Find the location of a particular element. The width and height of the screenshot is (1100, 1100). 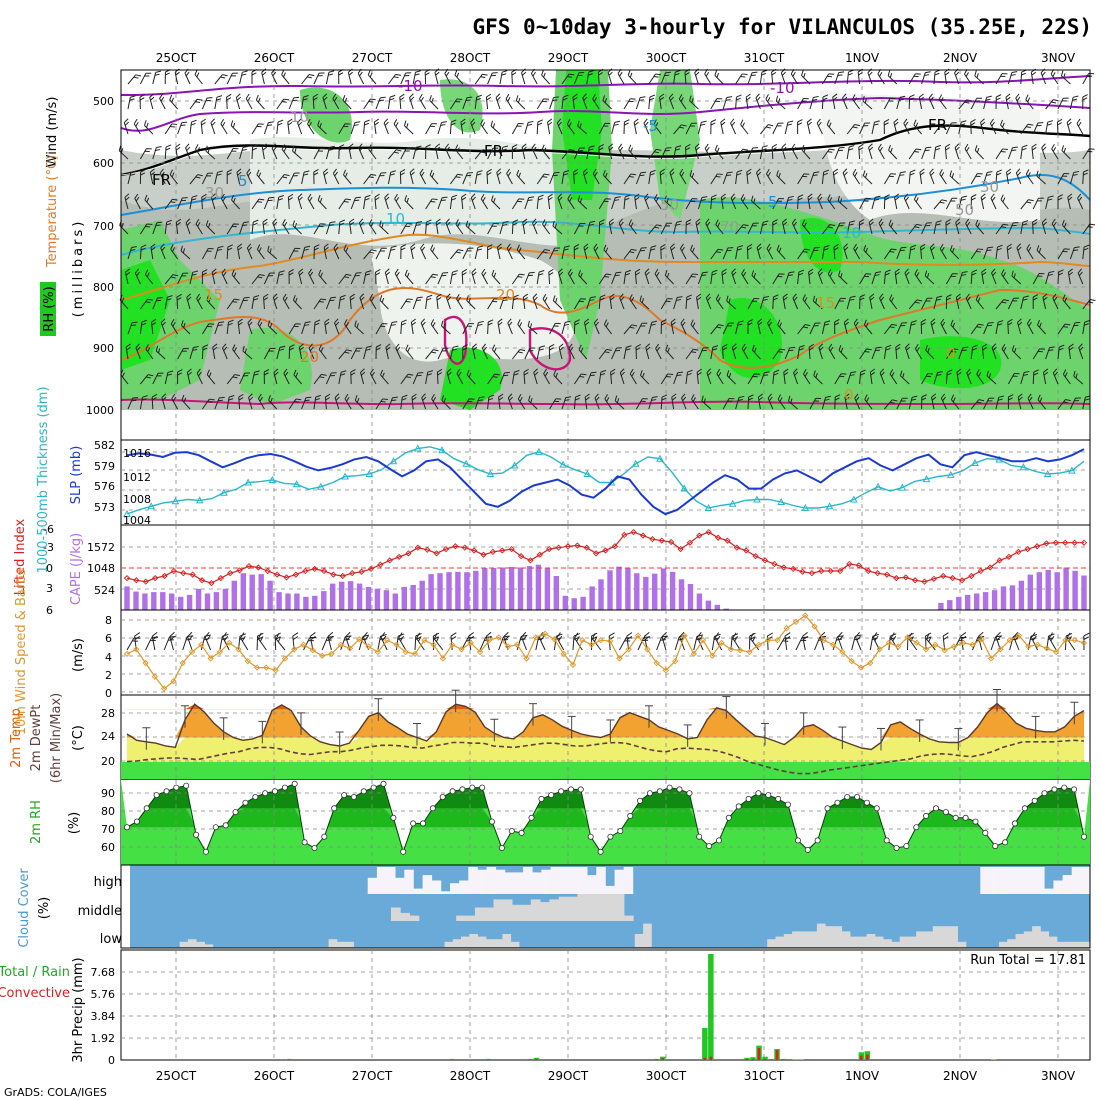

thickness-point is located at coordinates (829, 506).